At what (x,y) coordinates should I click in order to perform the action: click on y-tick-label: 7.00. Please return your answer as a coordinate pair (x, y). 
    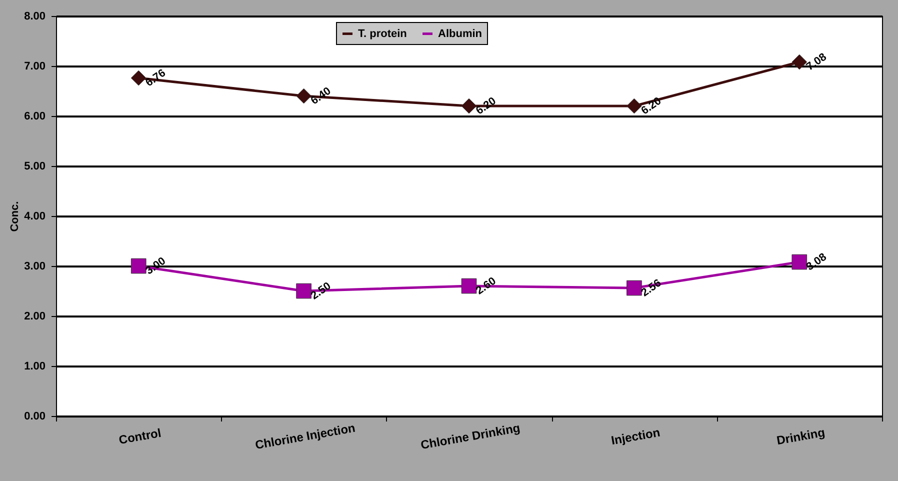
    Looking at the image, I should click on (35, 66).